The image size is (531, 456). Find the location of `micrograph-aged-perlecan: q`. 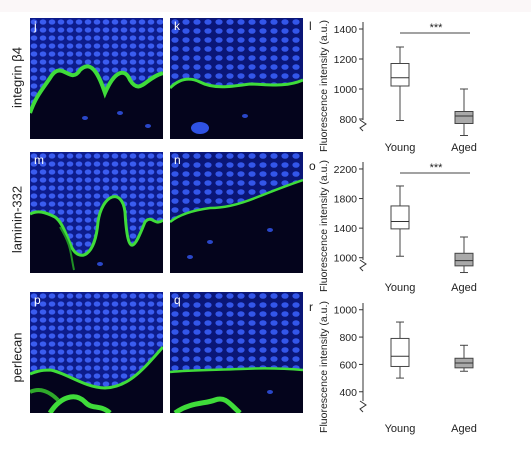

micrograph-aged-perlecan: q is located at coordinates (236, 352).